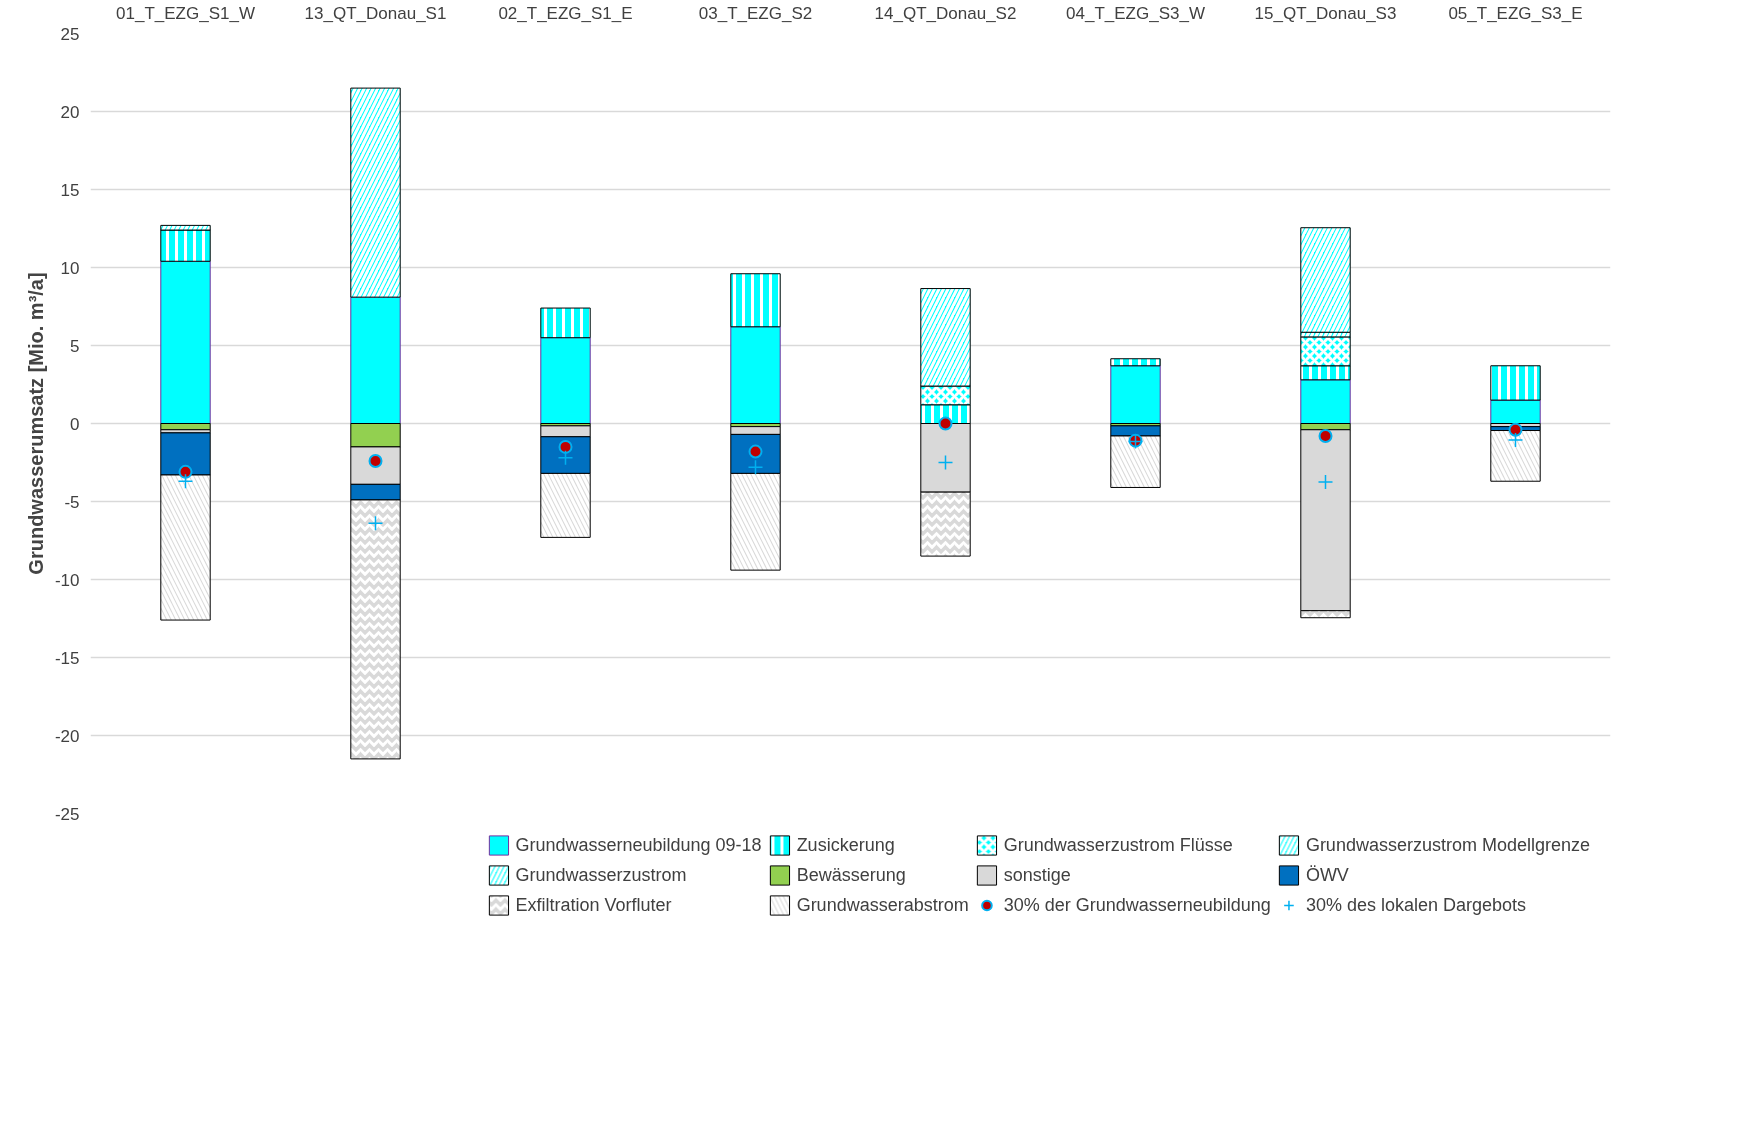  Describe the element at coordinates (882, 905) in the screenshot. I see `legend-label: Grundwasserabstrom` at that location.